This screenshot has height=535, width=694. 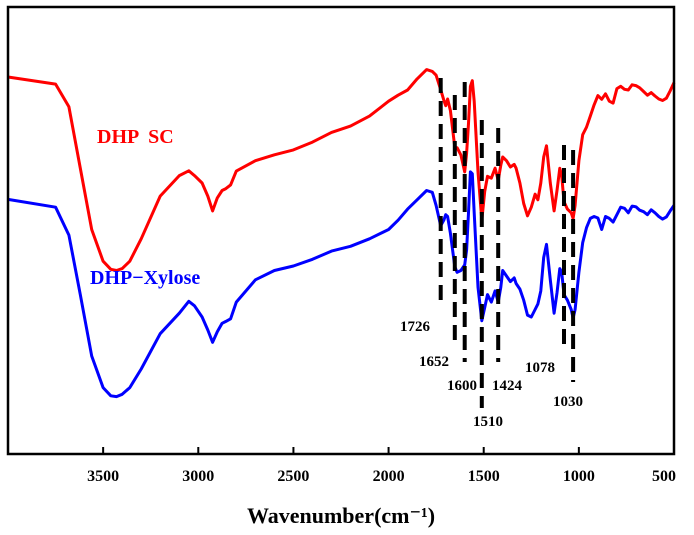 I want to click on peak-label-1652: 1652, so click(x=434, y=362).